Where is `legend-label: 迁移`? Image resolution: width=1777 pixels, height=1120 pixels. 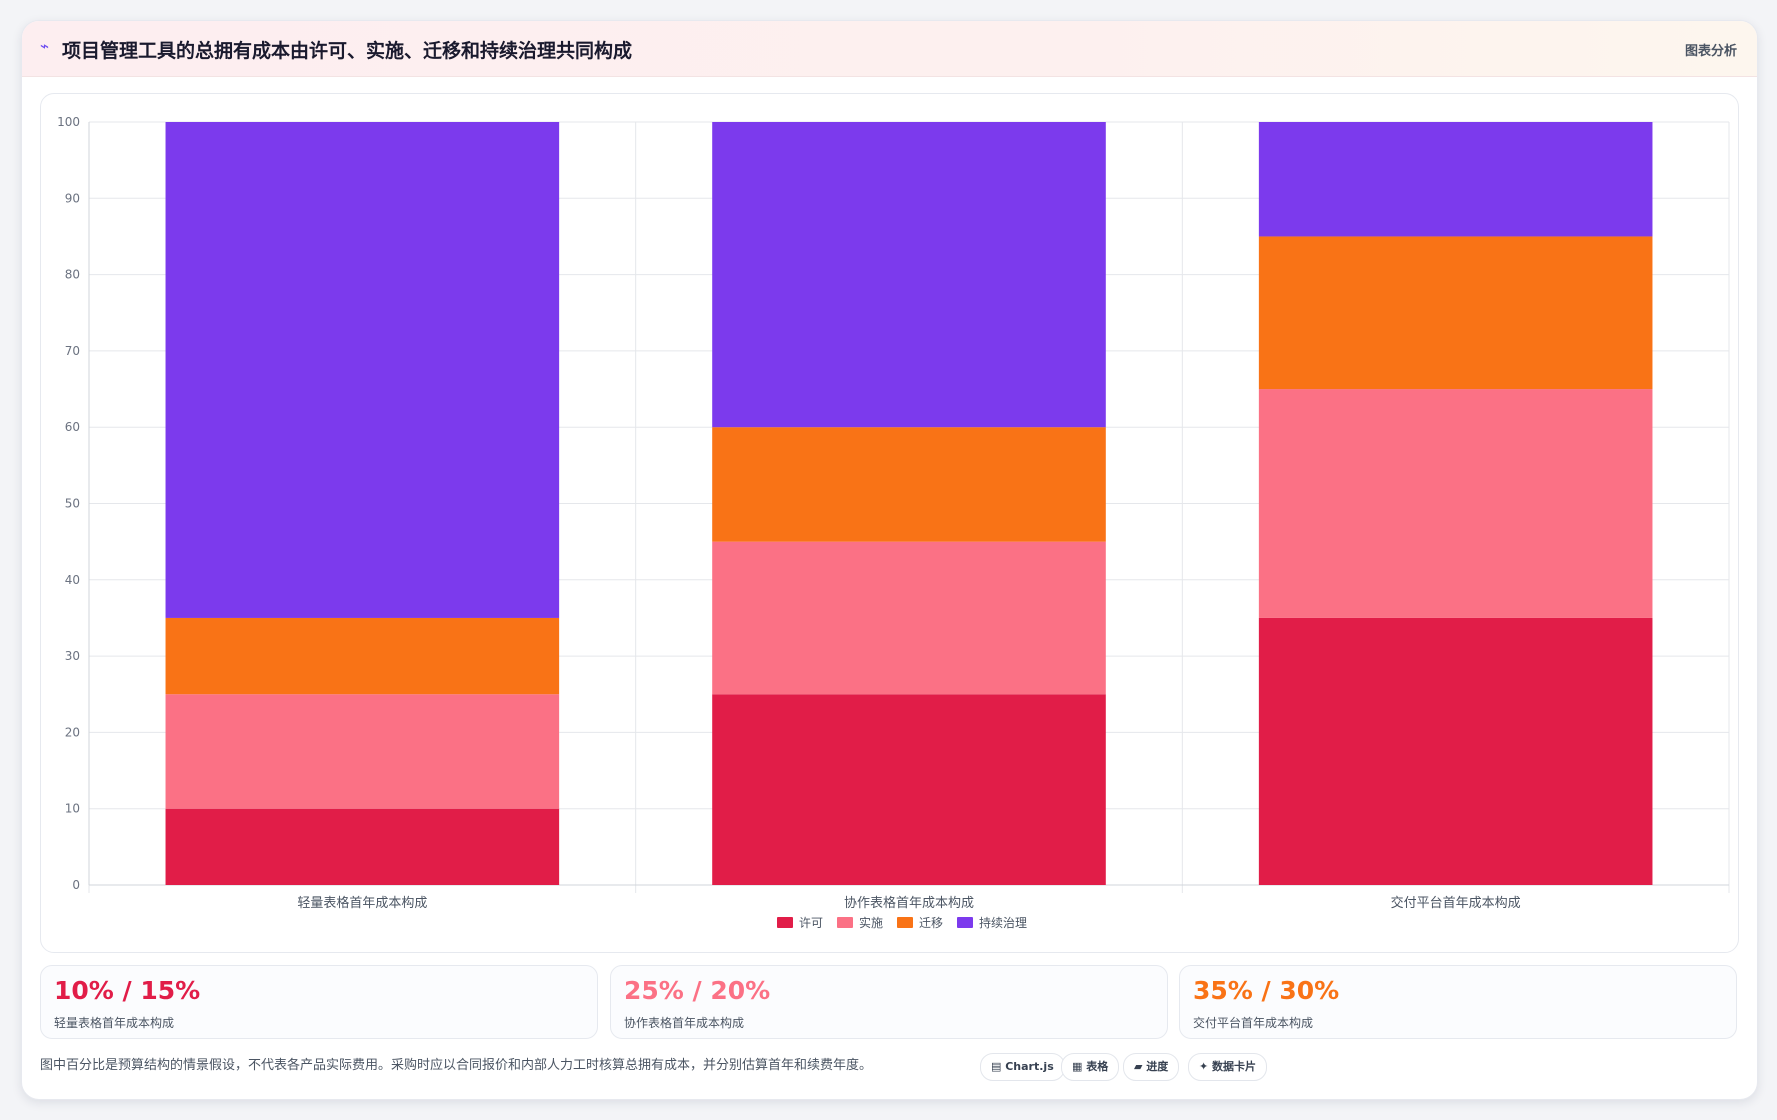
legend-label: 迁移 is located at coordinates (931, 923).